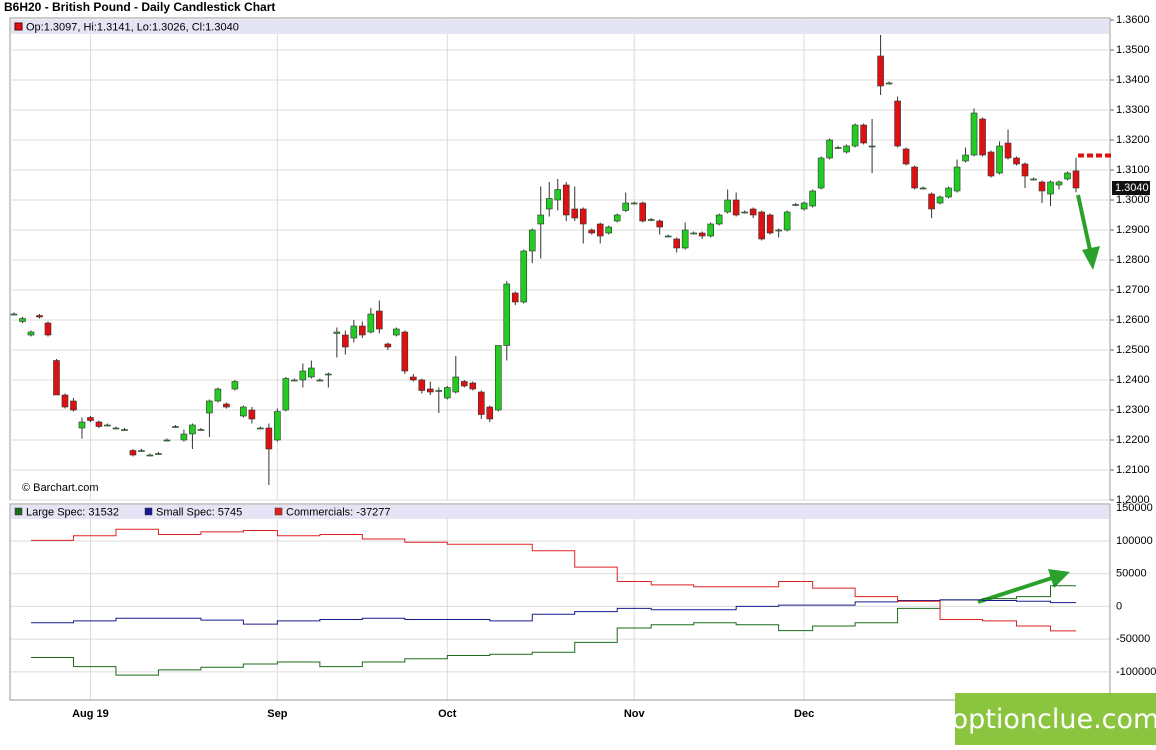  I want to click on y-tick-label: 1.3500, so click(1133, 50).